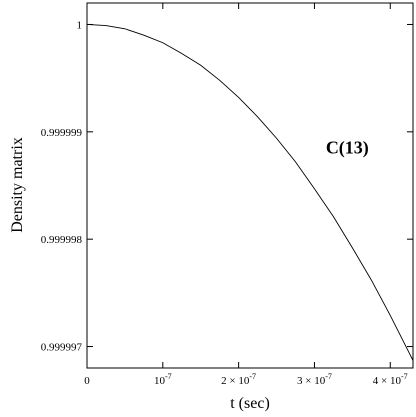 This screenshot has height=417, width=416. I want to click on curve-annotation: C(13), so click(347, 147).